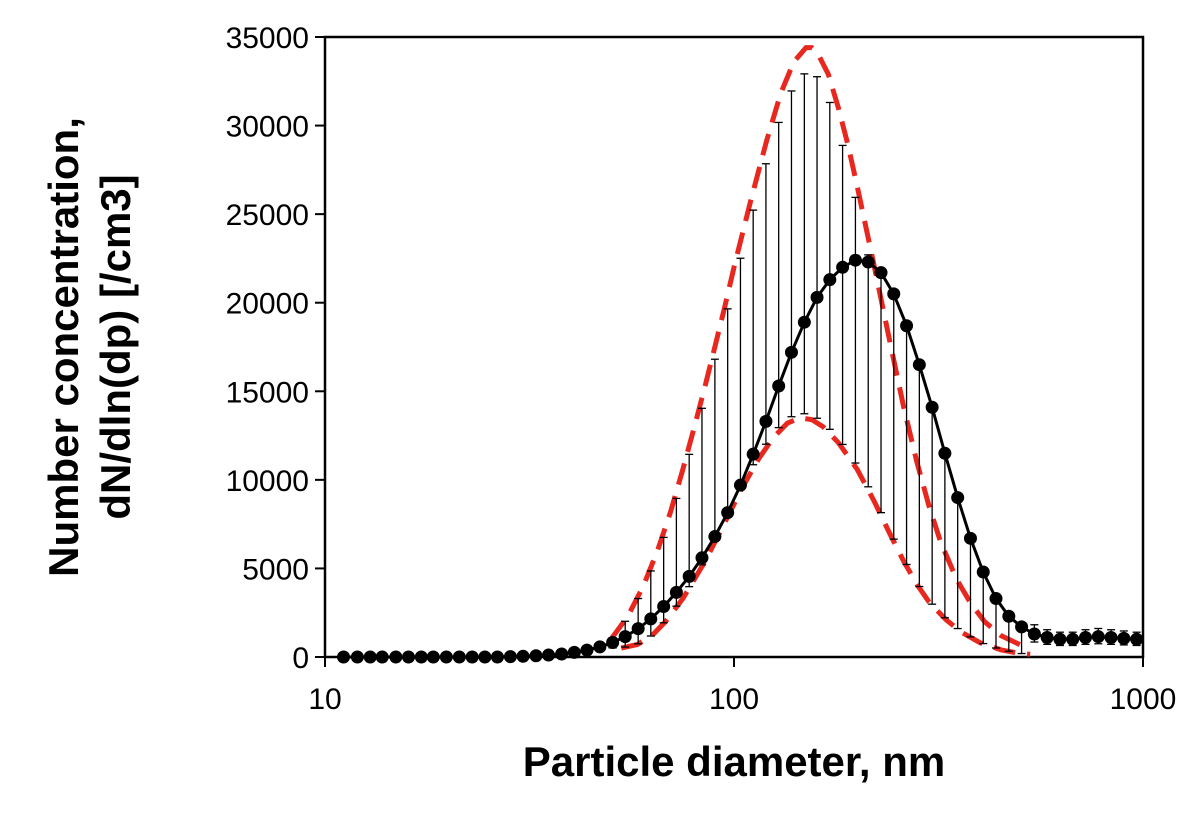 The height and width of the screenshot is (822, 1200). I want to click on y-tick-label: 30000, so click(267, 127).